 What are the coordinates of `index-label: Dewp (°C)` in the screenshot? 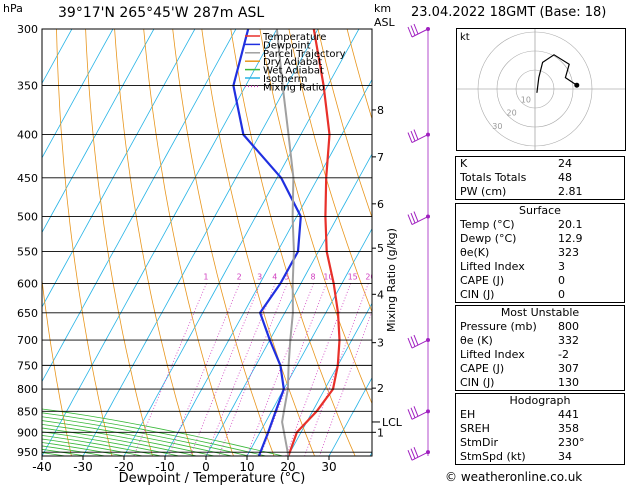 It's located at (488, 238).